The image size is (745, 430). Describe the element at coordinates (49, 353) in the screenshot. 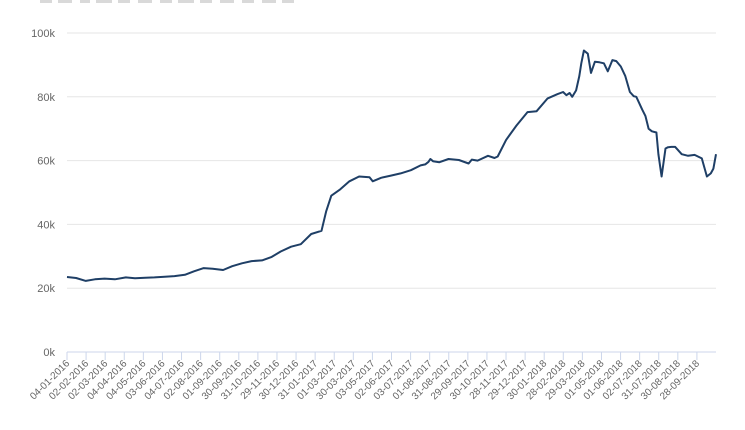

I see `y-tick-label: 0k` at that location.